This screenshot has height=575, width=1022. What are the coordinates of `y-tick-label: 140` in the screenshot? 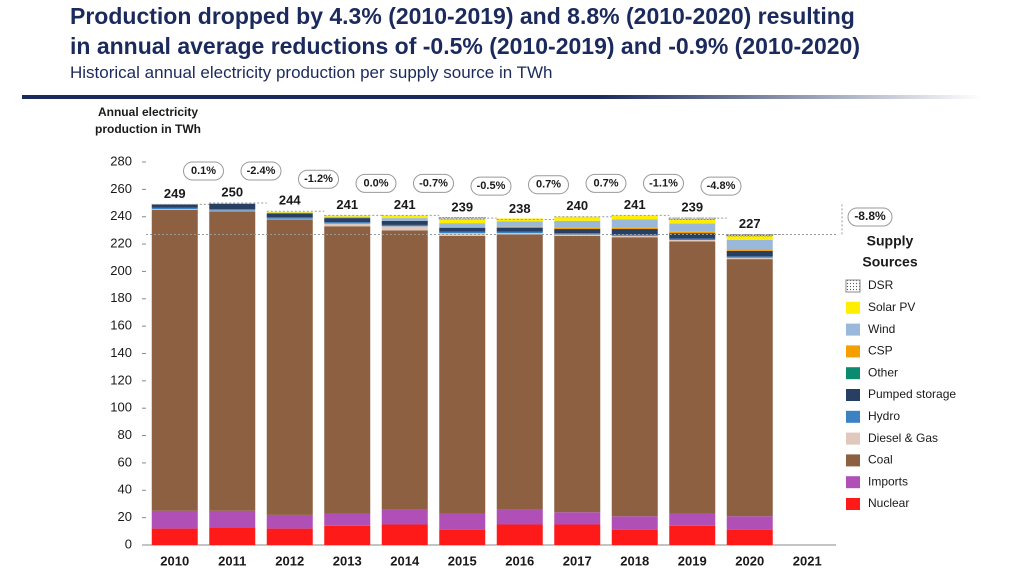 It's located at (121, 352).